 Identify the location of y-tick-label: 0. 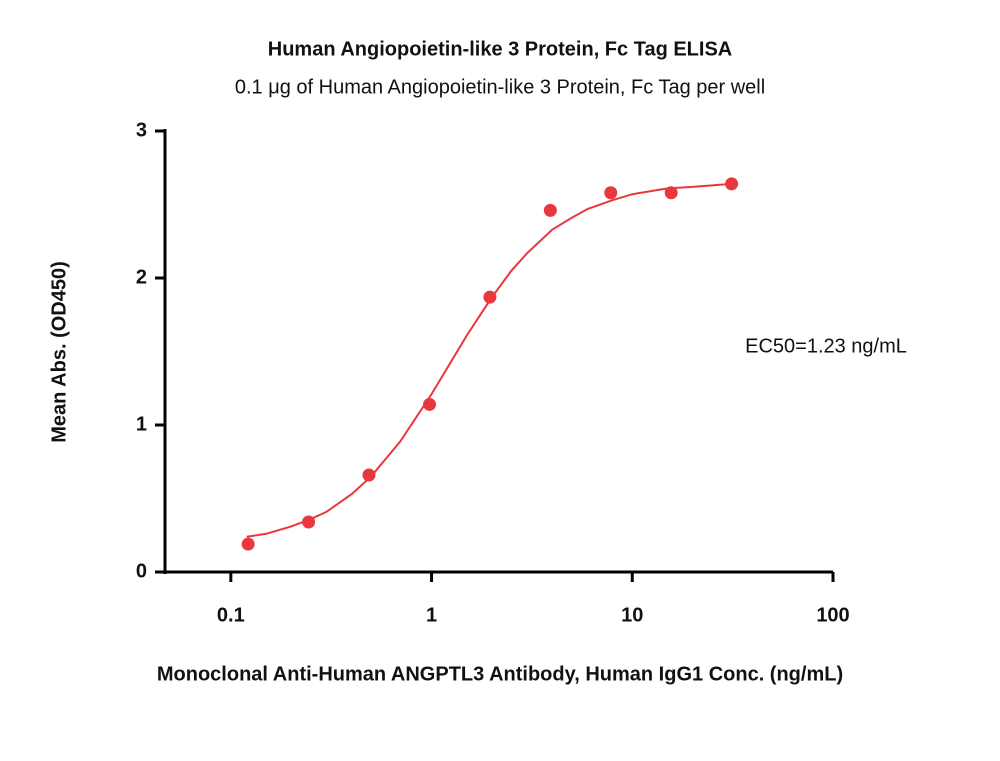
(141, 571).